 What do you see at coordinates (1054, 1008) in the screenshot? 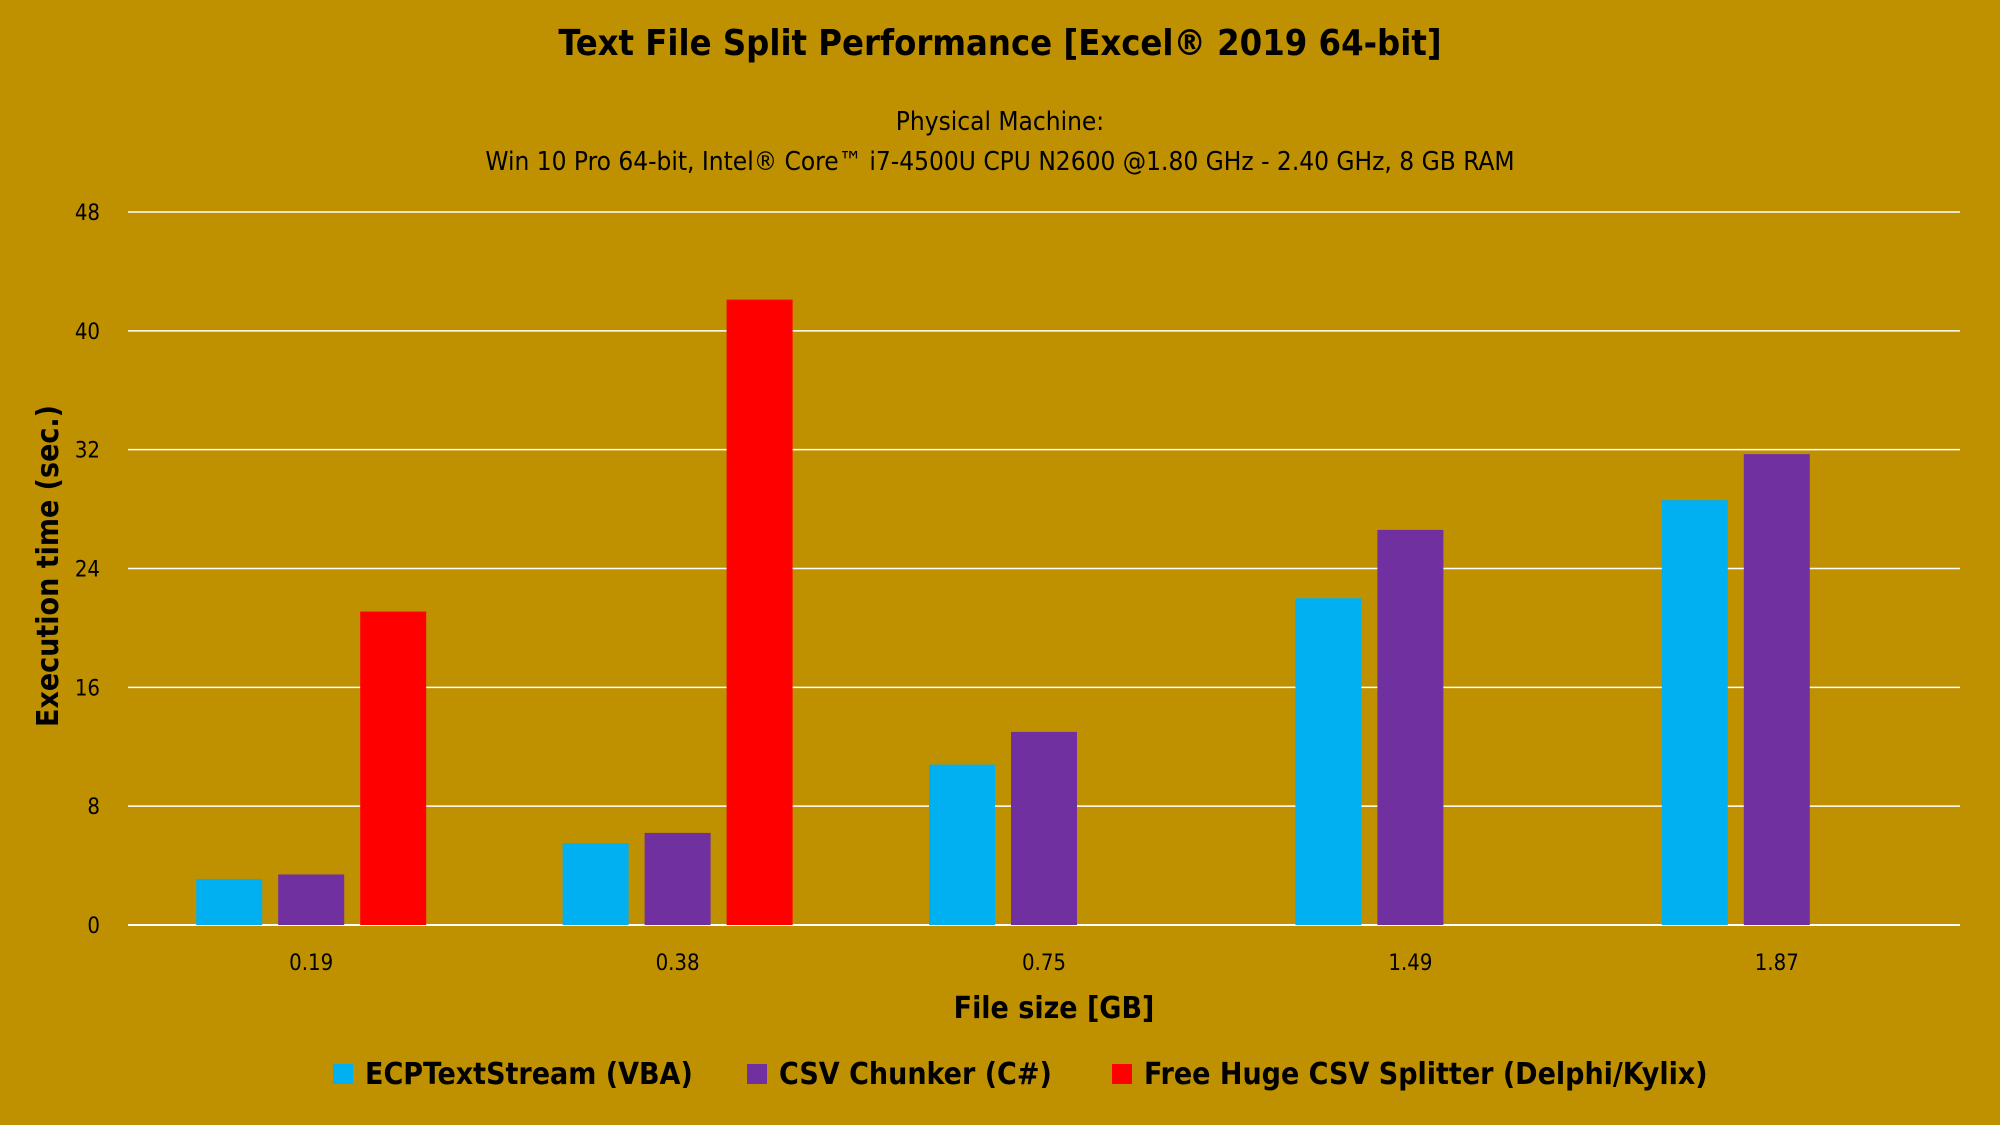
I see `x-axis-title: File size [GB]` at bounding box center [1054, 1008].